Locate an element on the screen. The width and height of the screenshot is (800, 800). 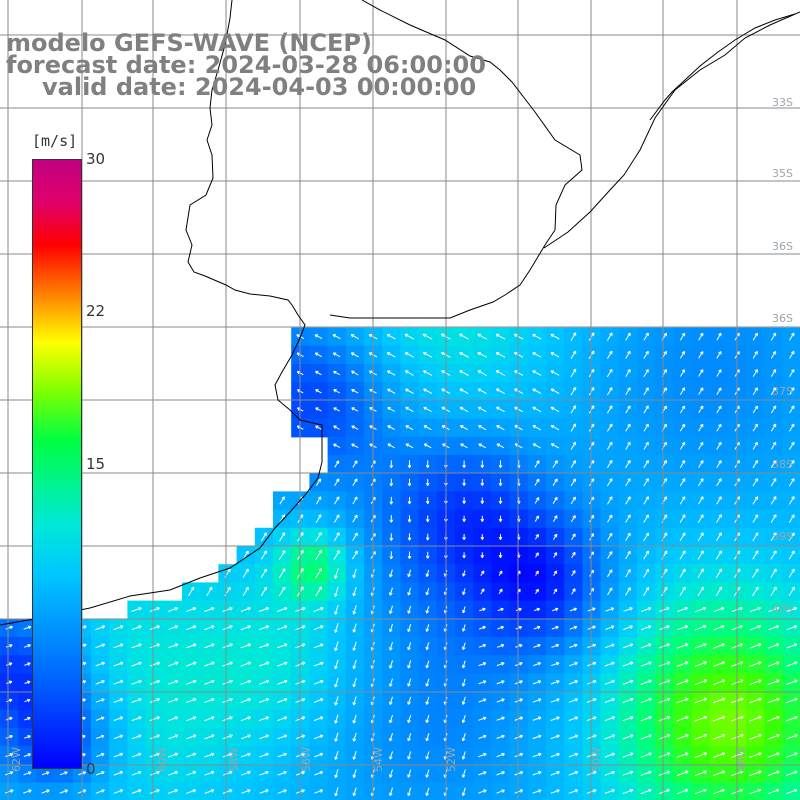
lat-label: 39S is located at coordinates (782, 536).